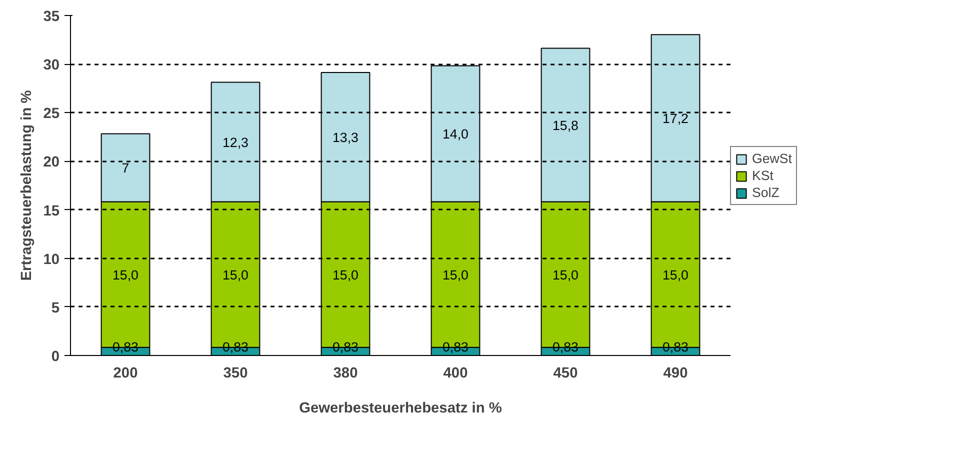  I want to click on y-tick-label: 5, so click(55, 308).